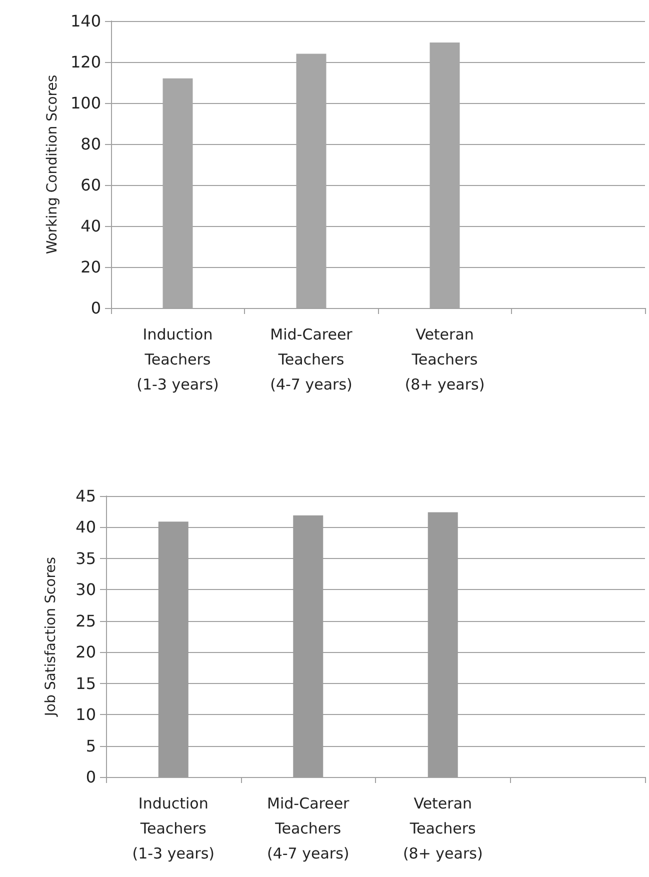 The image size is (649, 877). Describe the element at coordinates (86, 620) in the screenshot. I see `y-tick-label: 25` at that location.